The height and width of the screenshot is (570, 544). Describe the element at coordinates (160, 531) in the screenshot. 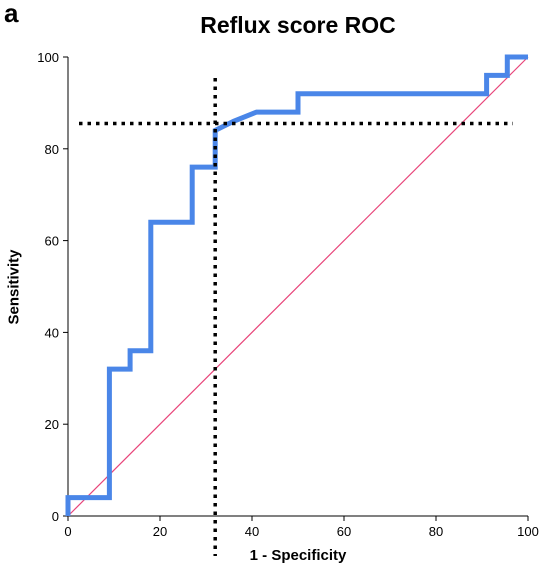

I see `x-tick-label: 20` at that location.